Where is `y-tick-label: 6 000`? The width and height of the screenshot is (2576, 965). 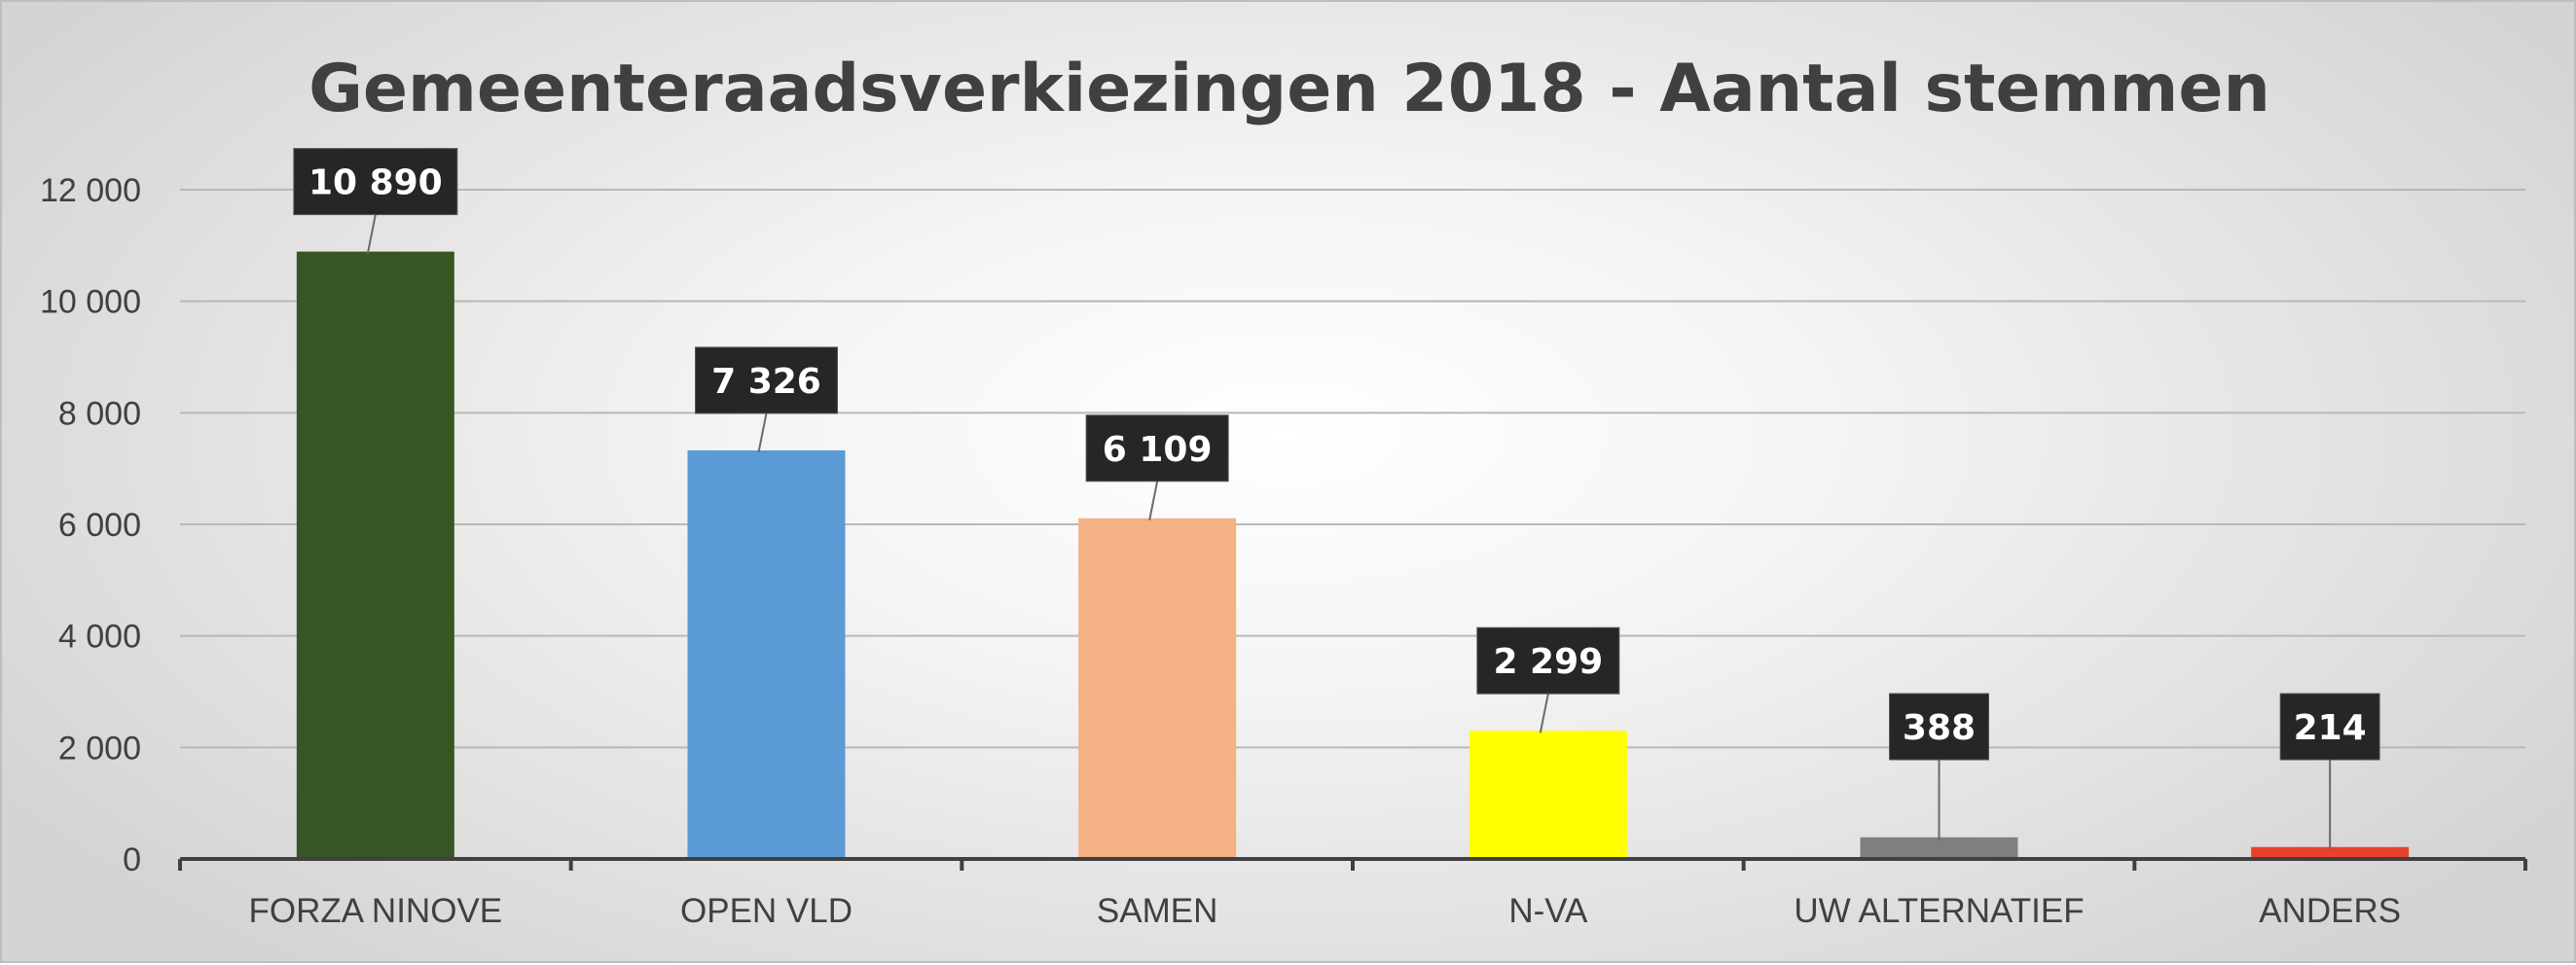
y-tick-label: 6 000 is located at coordinates (99, 525).